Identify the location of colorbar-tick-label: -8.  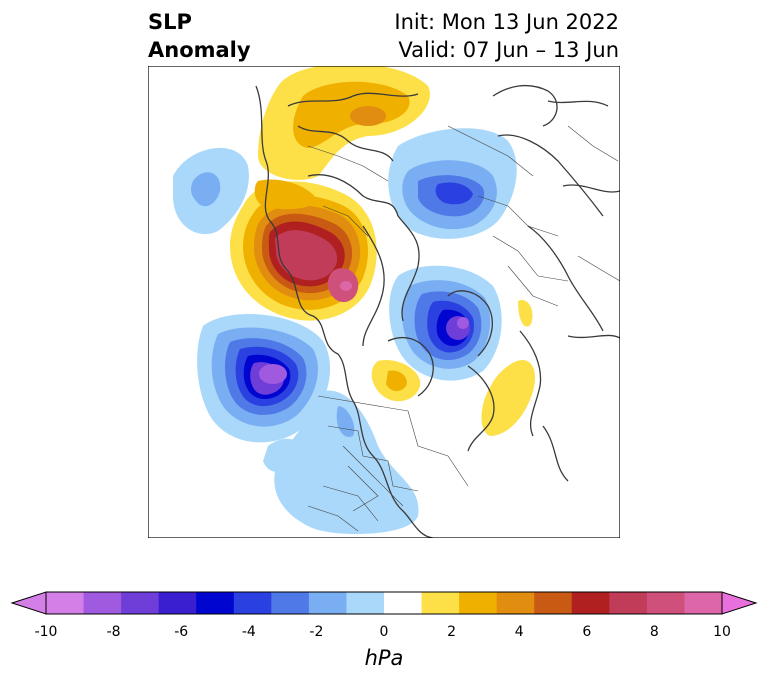
(113, 632).